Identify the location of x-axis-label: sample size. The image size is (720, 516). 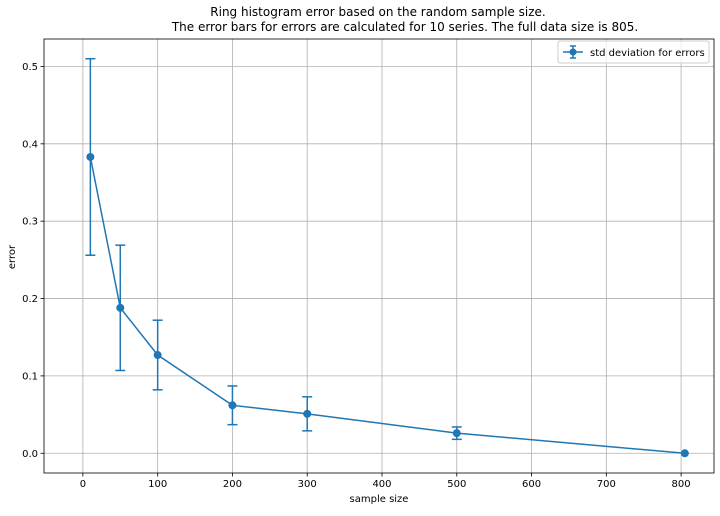
(379, 499).